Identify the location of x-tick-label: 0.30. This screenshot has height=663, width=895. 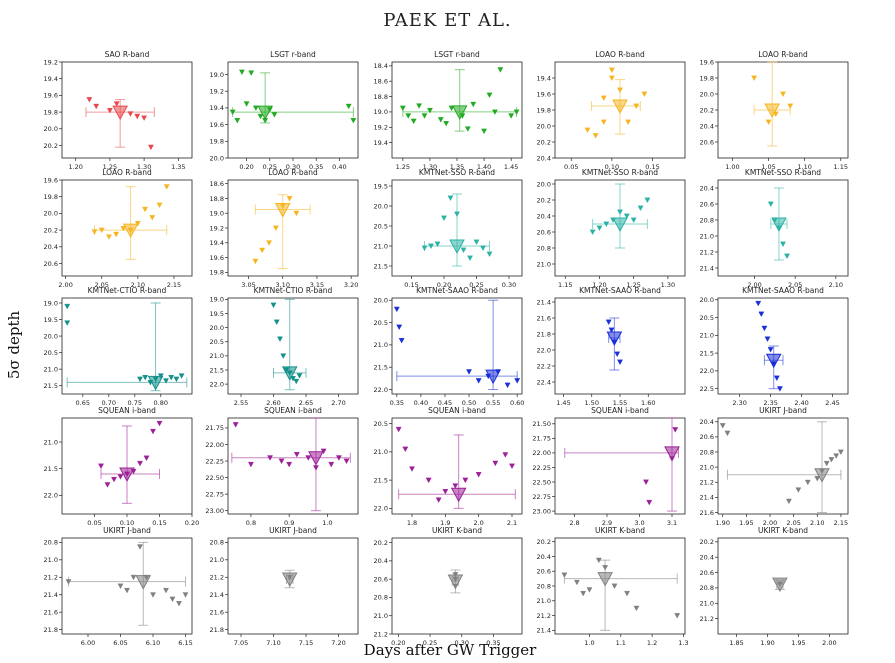
(462, 643).